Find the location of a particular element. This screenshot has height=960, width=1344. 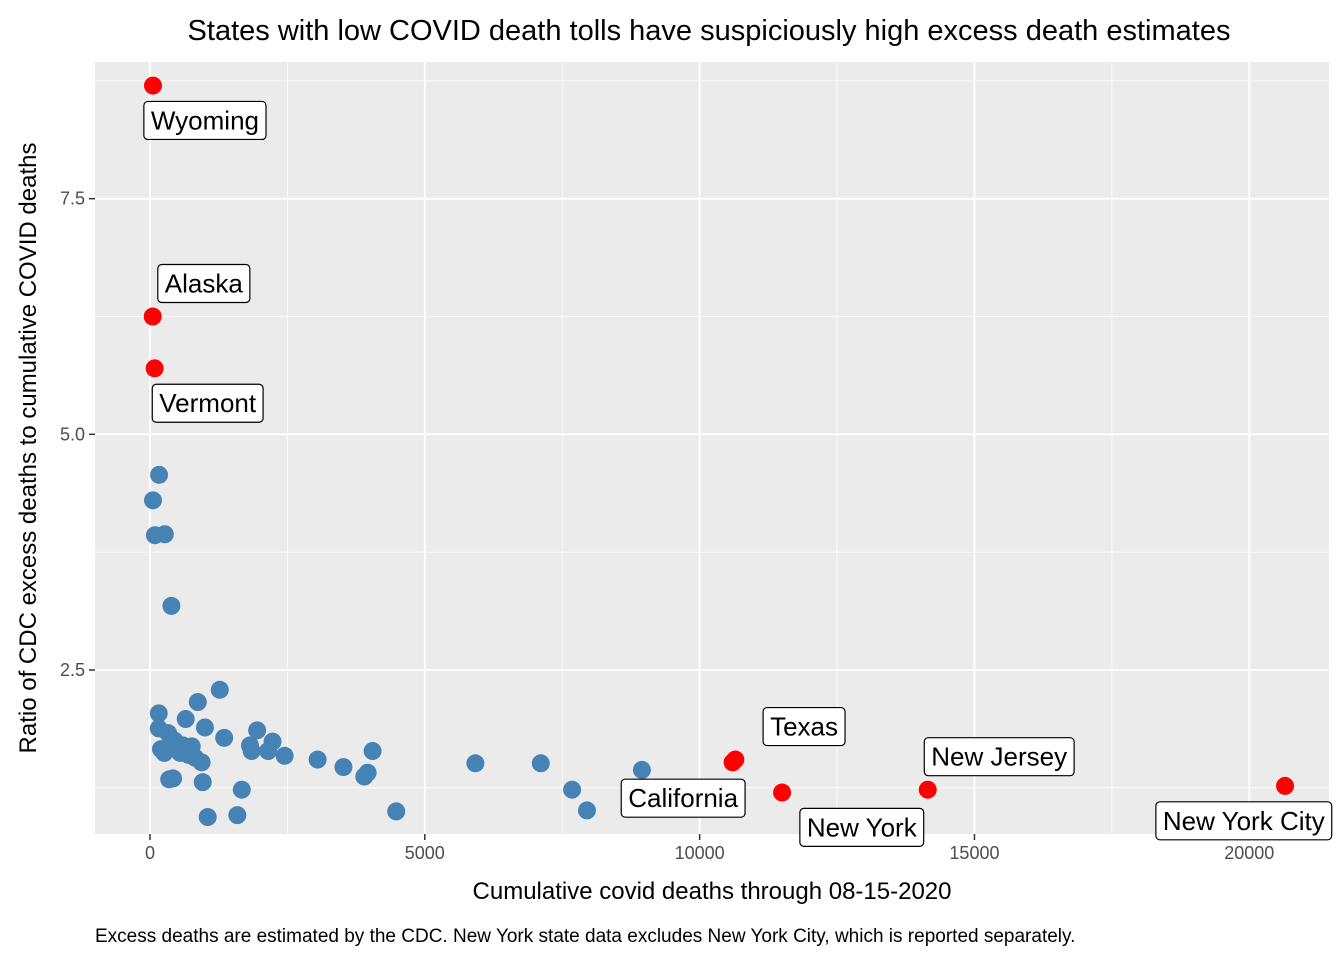

point-label-text: New York City is located at coordinates (1244, 821).